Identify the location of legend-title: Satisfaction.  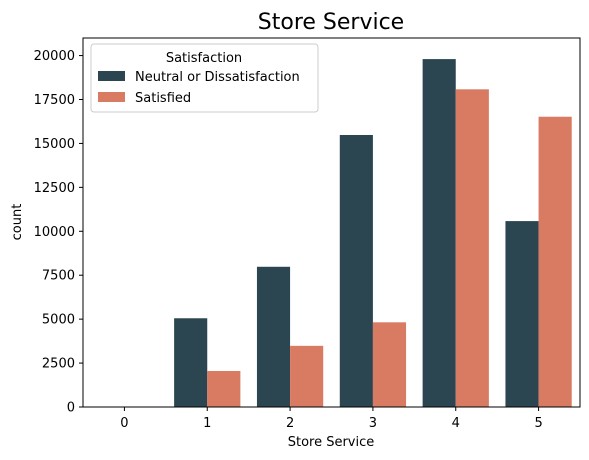
(204, 58).